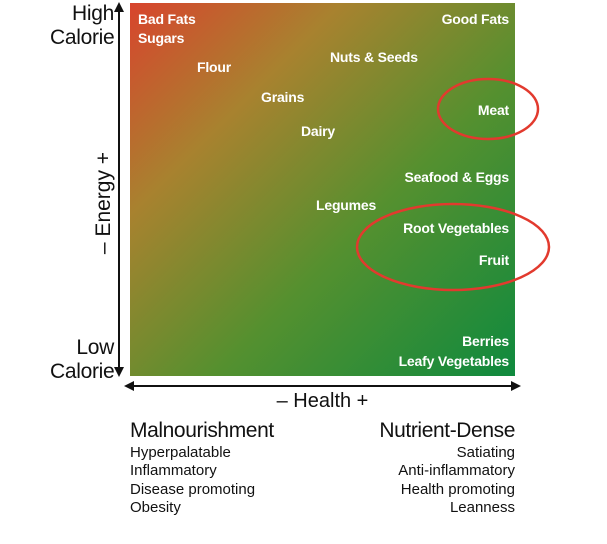 Image resolution: width=607 pixels, height=544 pixels. I want to click on left-line: Hyperpalatable, so click(180, 452).